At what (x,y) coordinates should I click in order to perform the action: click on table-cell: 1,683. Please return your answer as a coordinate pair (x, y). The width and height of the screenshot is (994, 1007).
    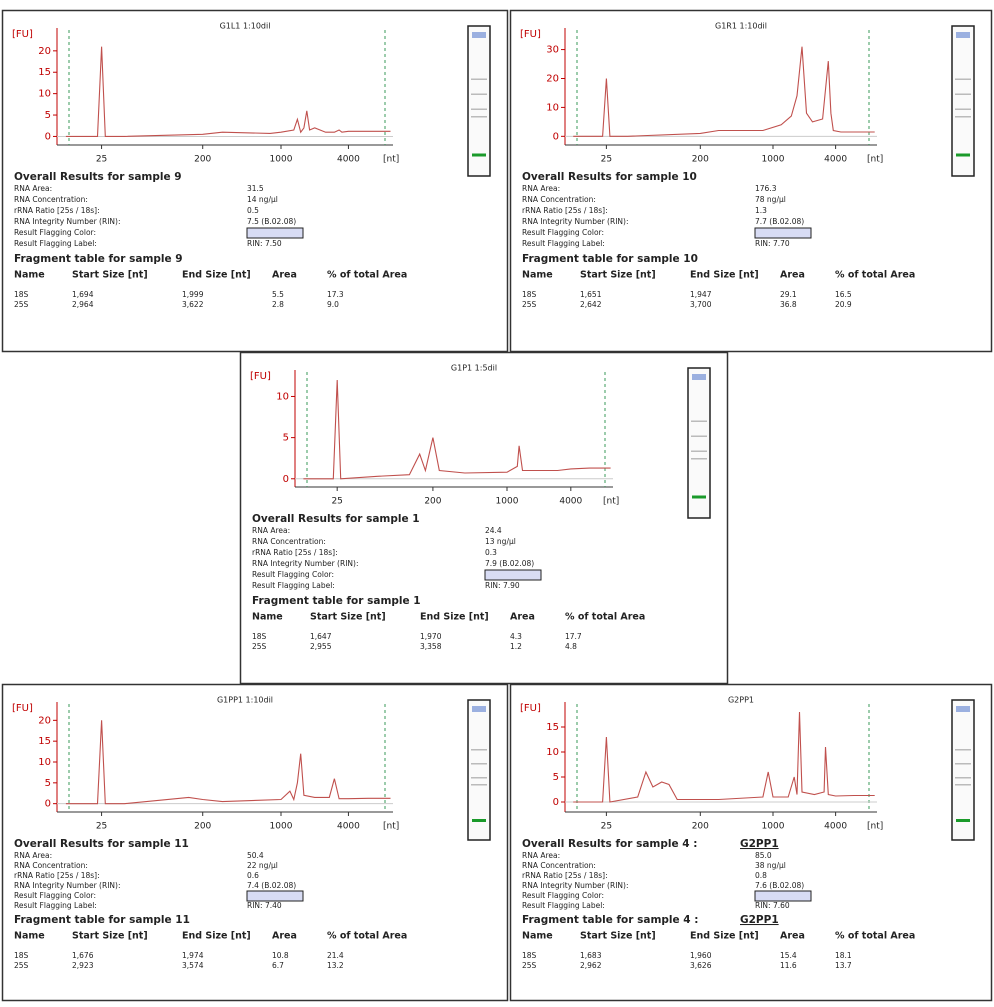
    Looking at the image, I should click on (591, 955).